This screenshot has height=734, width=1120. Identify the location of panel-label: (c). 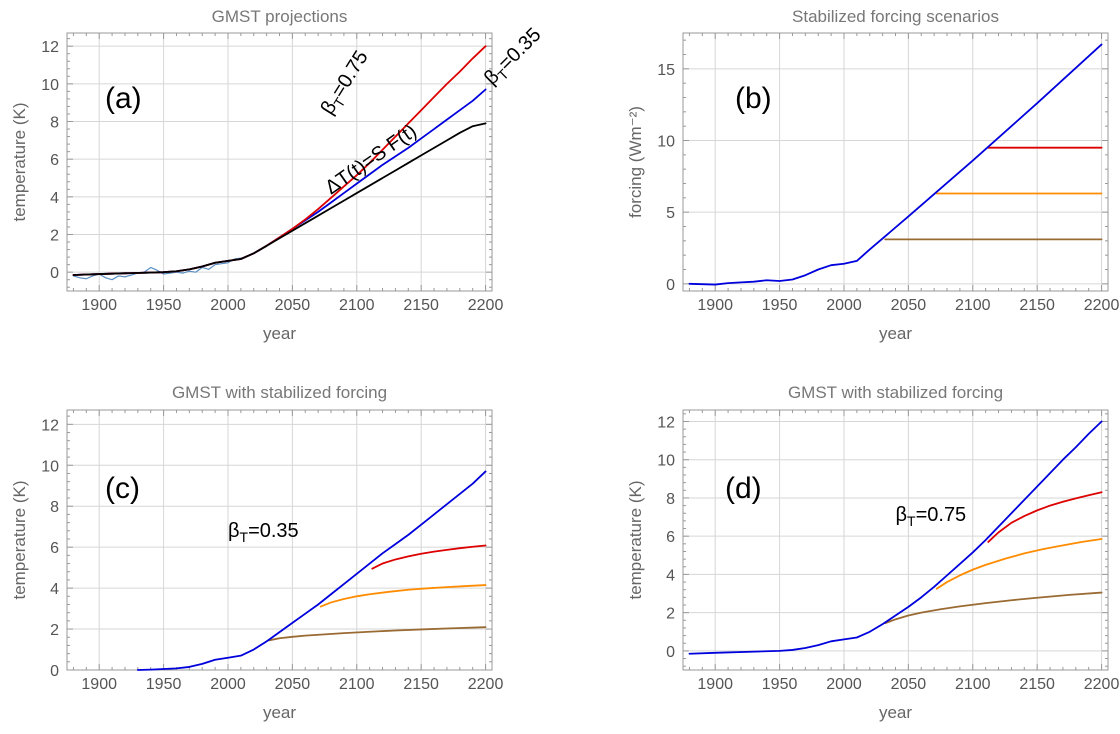
(122, 488).